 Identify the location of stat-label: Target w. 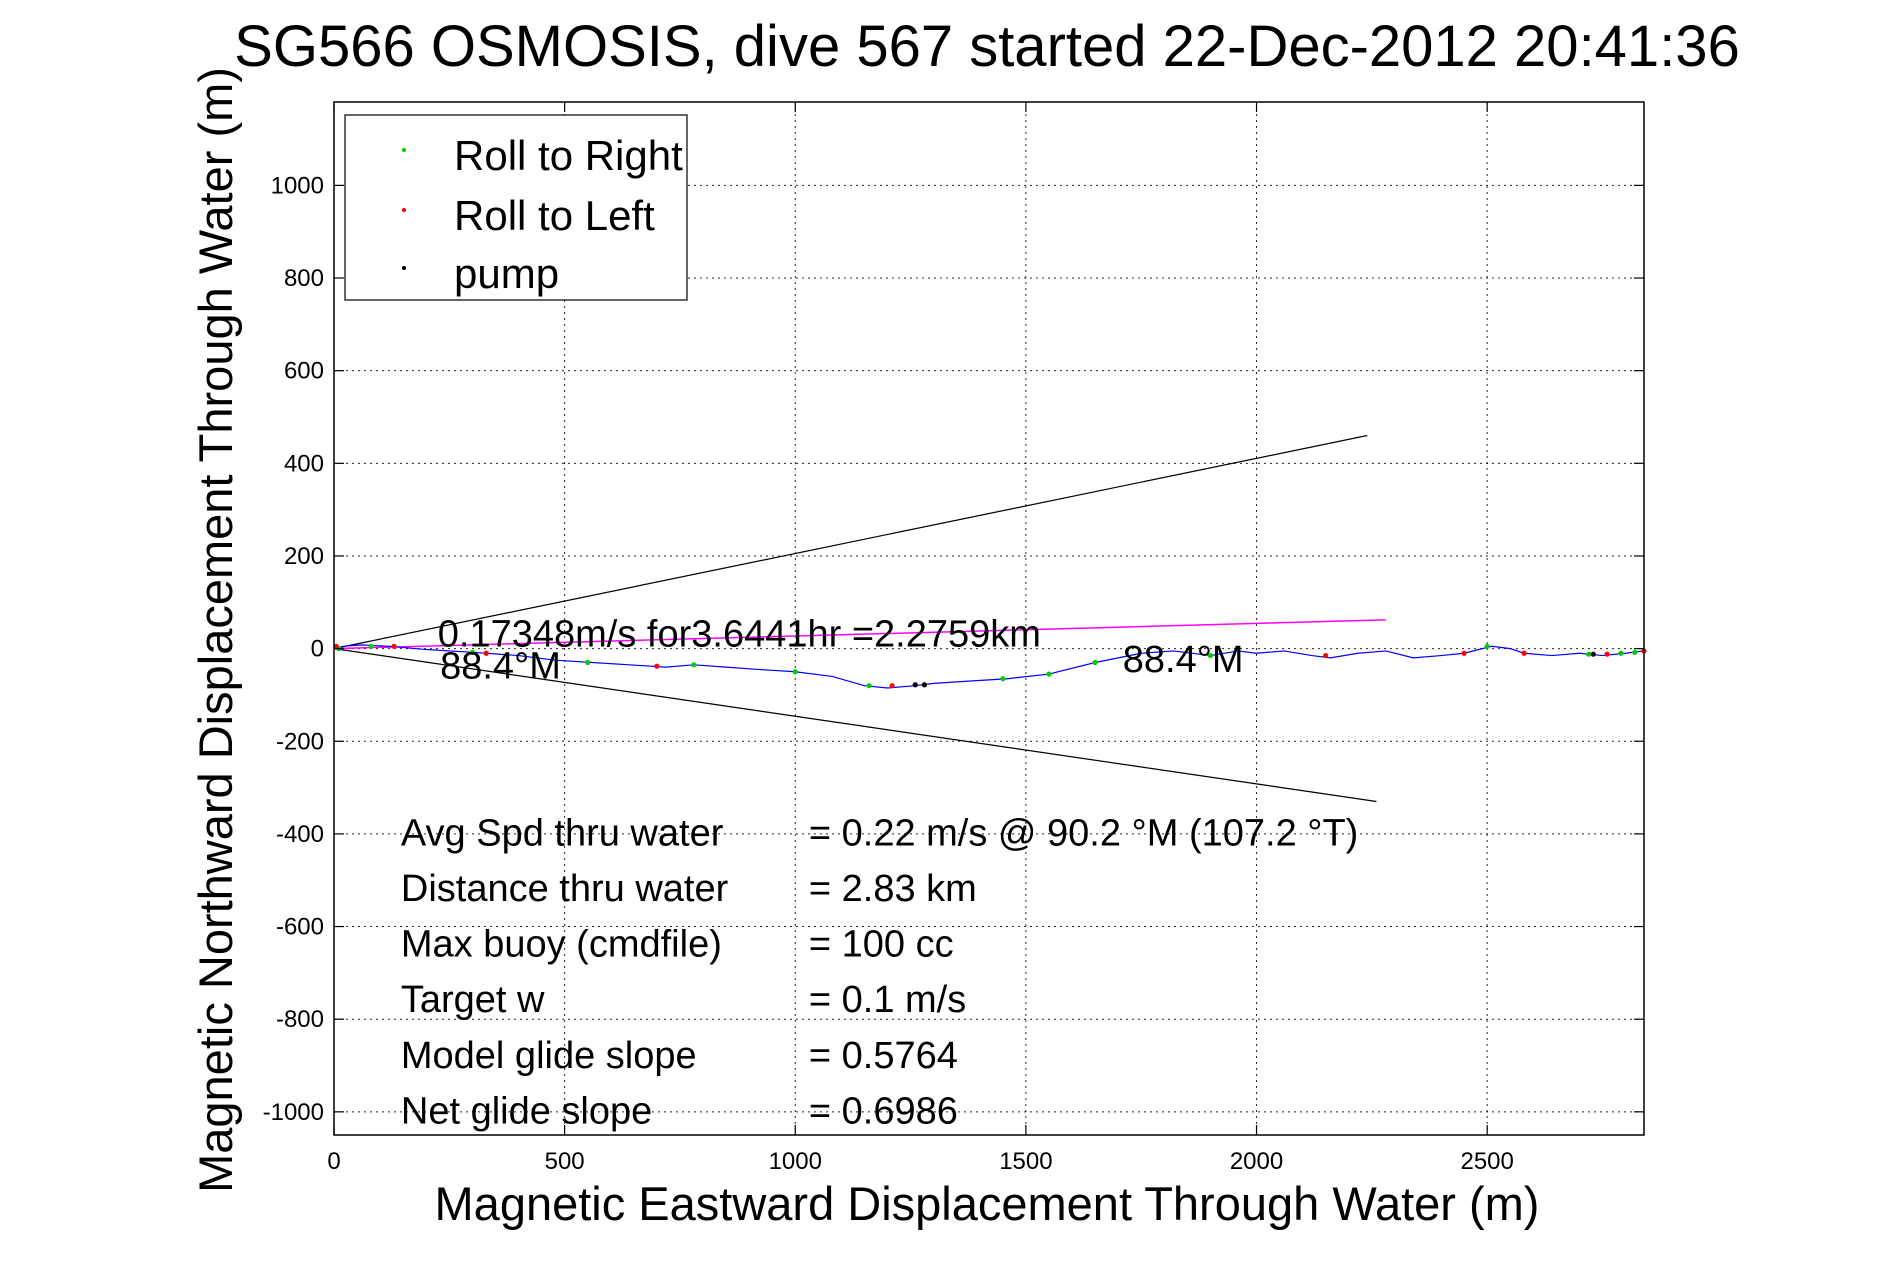
(473, 1000).